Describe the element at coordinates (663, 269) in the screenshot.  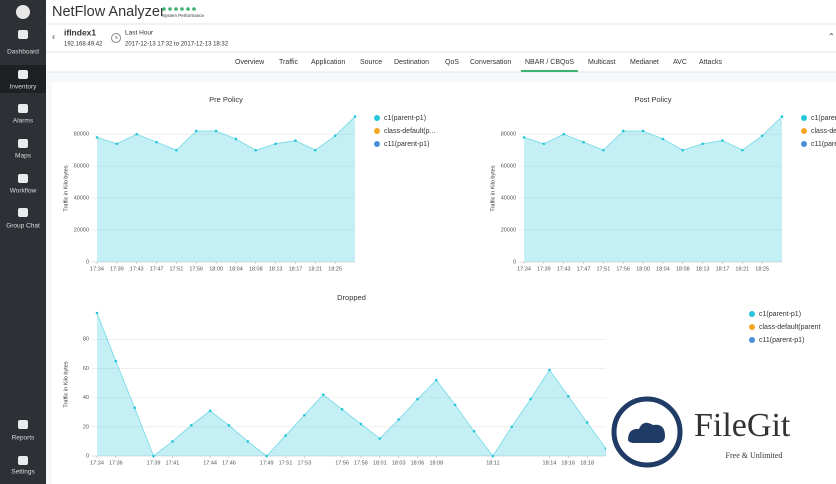
I see `x-tick-label: 18:04` at that location.